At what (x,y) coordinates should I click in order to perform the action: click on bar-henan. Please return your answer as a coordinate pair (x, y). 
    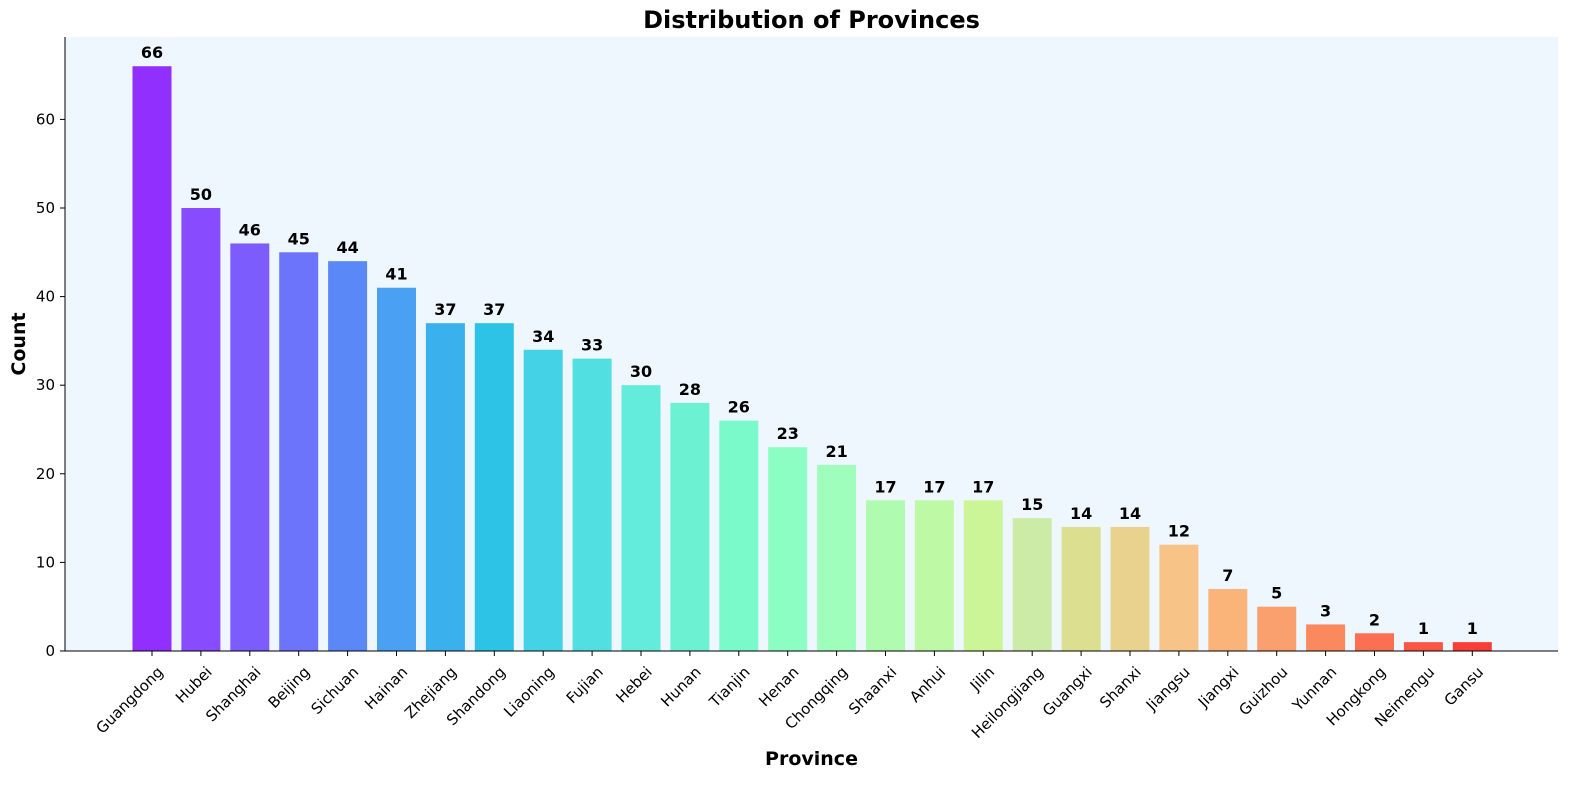
    Looking at the image, I should click on (788, 549).